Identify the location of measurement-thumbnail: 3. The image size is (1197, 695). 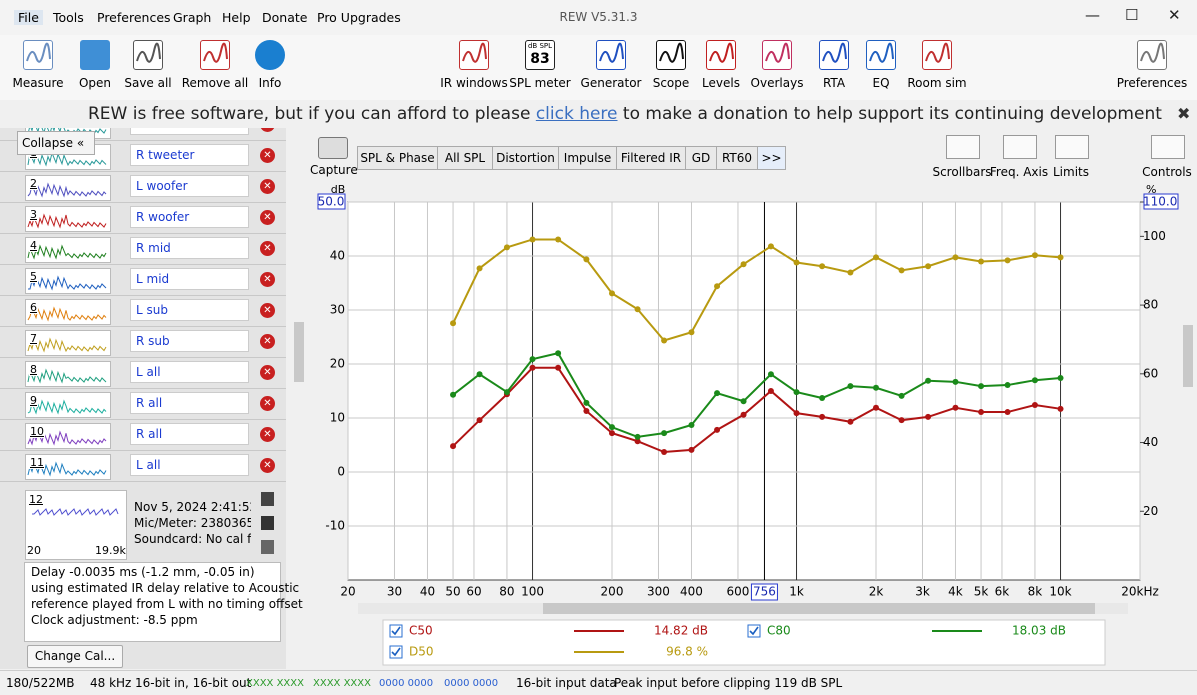
(68, 219).